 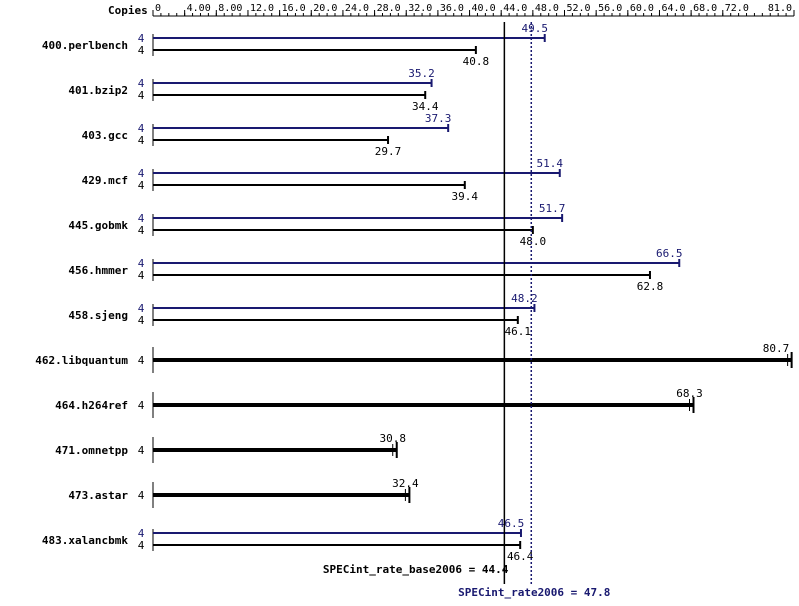 What do you see at coordinates (388, 151) in the screenshot?
I see `base-value-label: 29.7` at bounding box center [388, 151].